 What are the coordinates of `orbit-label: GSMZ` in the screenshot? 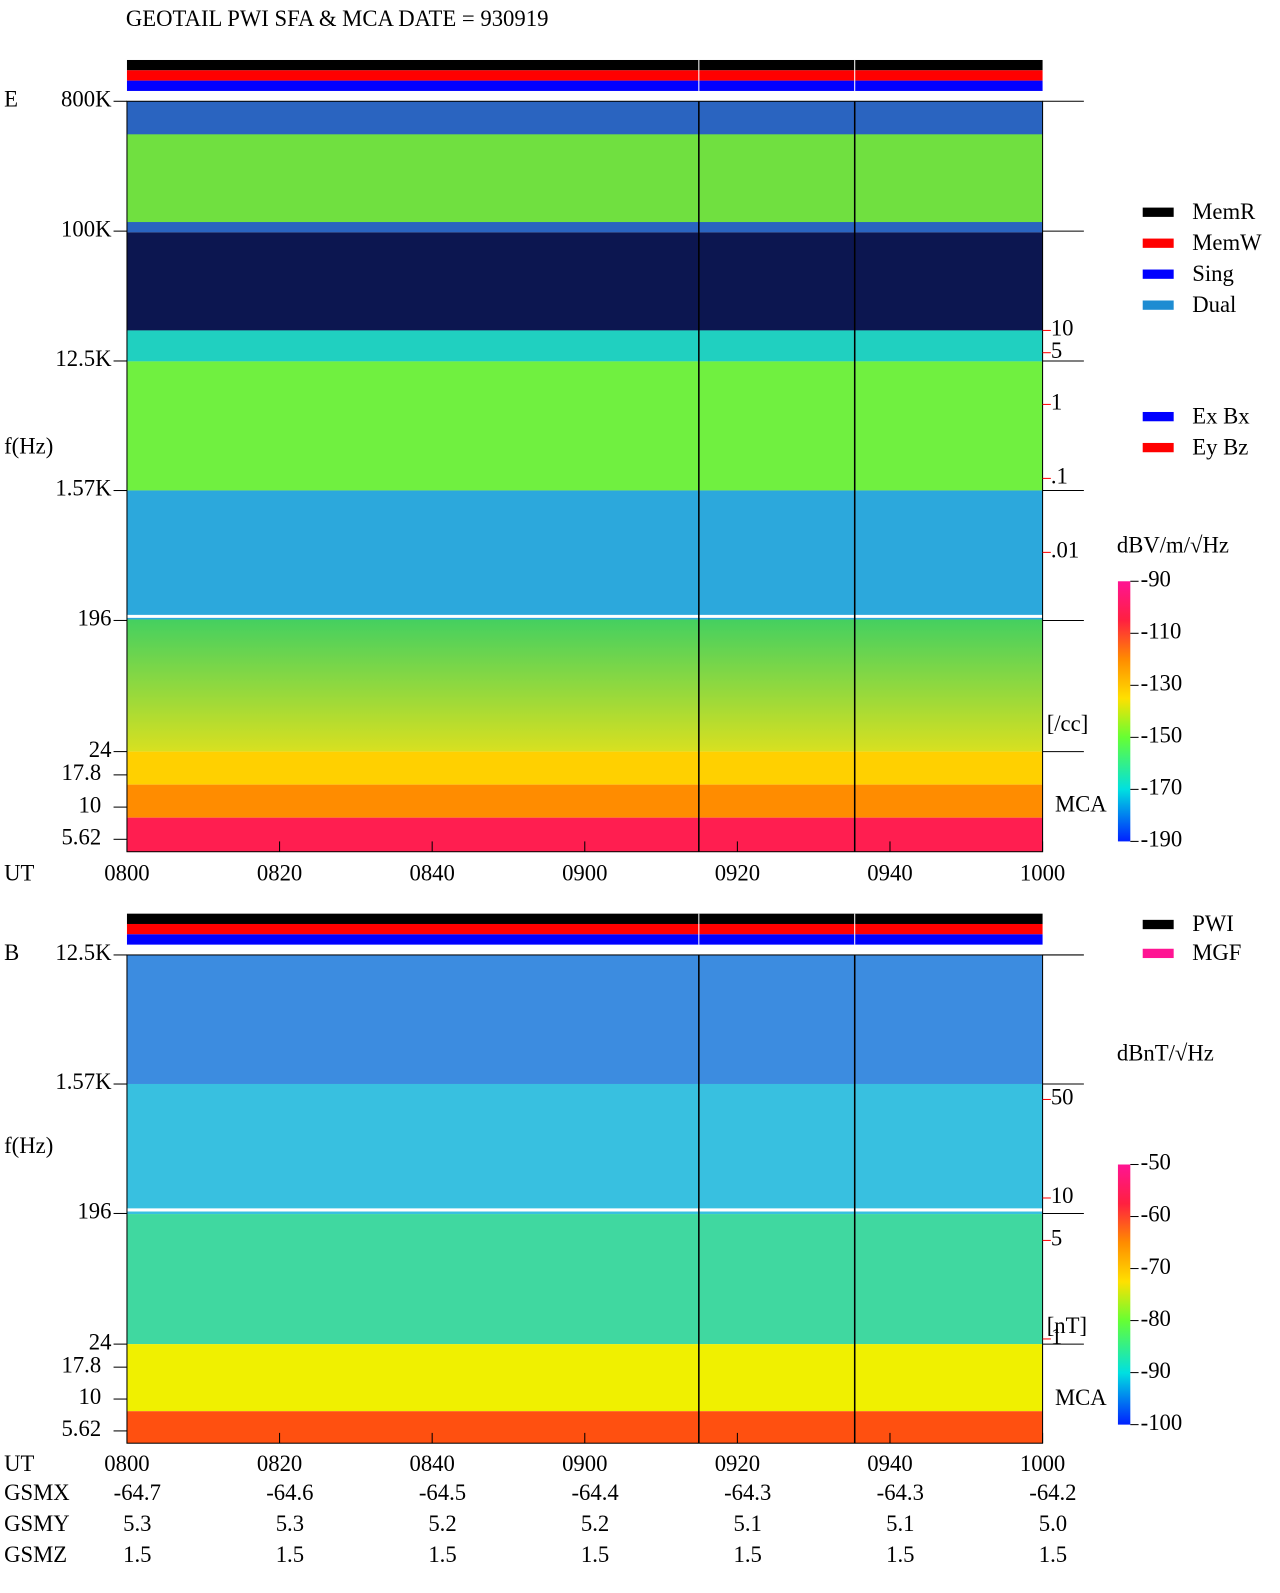 It's located at (35, 1554).